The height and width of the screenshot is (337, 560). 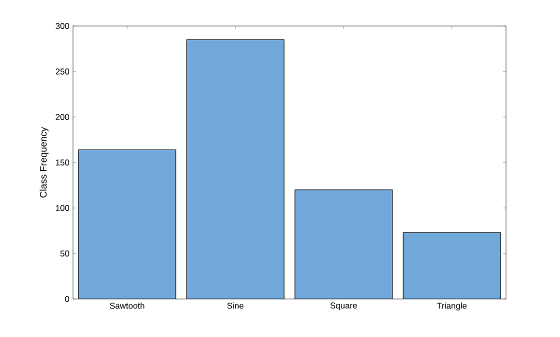 What do you see at coordinates (67, 299) in the screenshot?
I see `y-tick-label: 0` at bounding box center [67, 299].